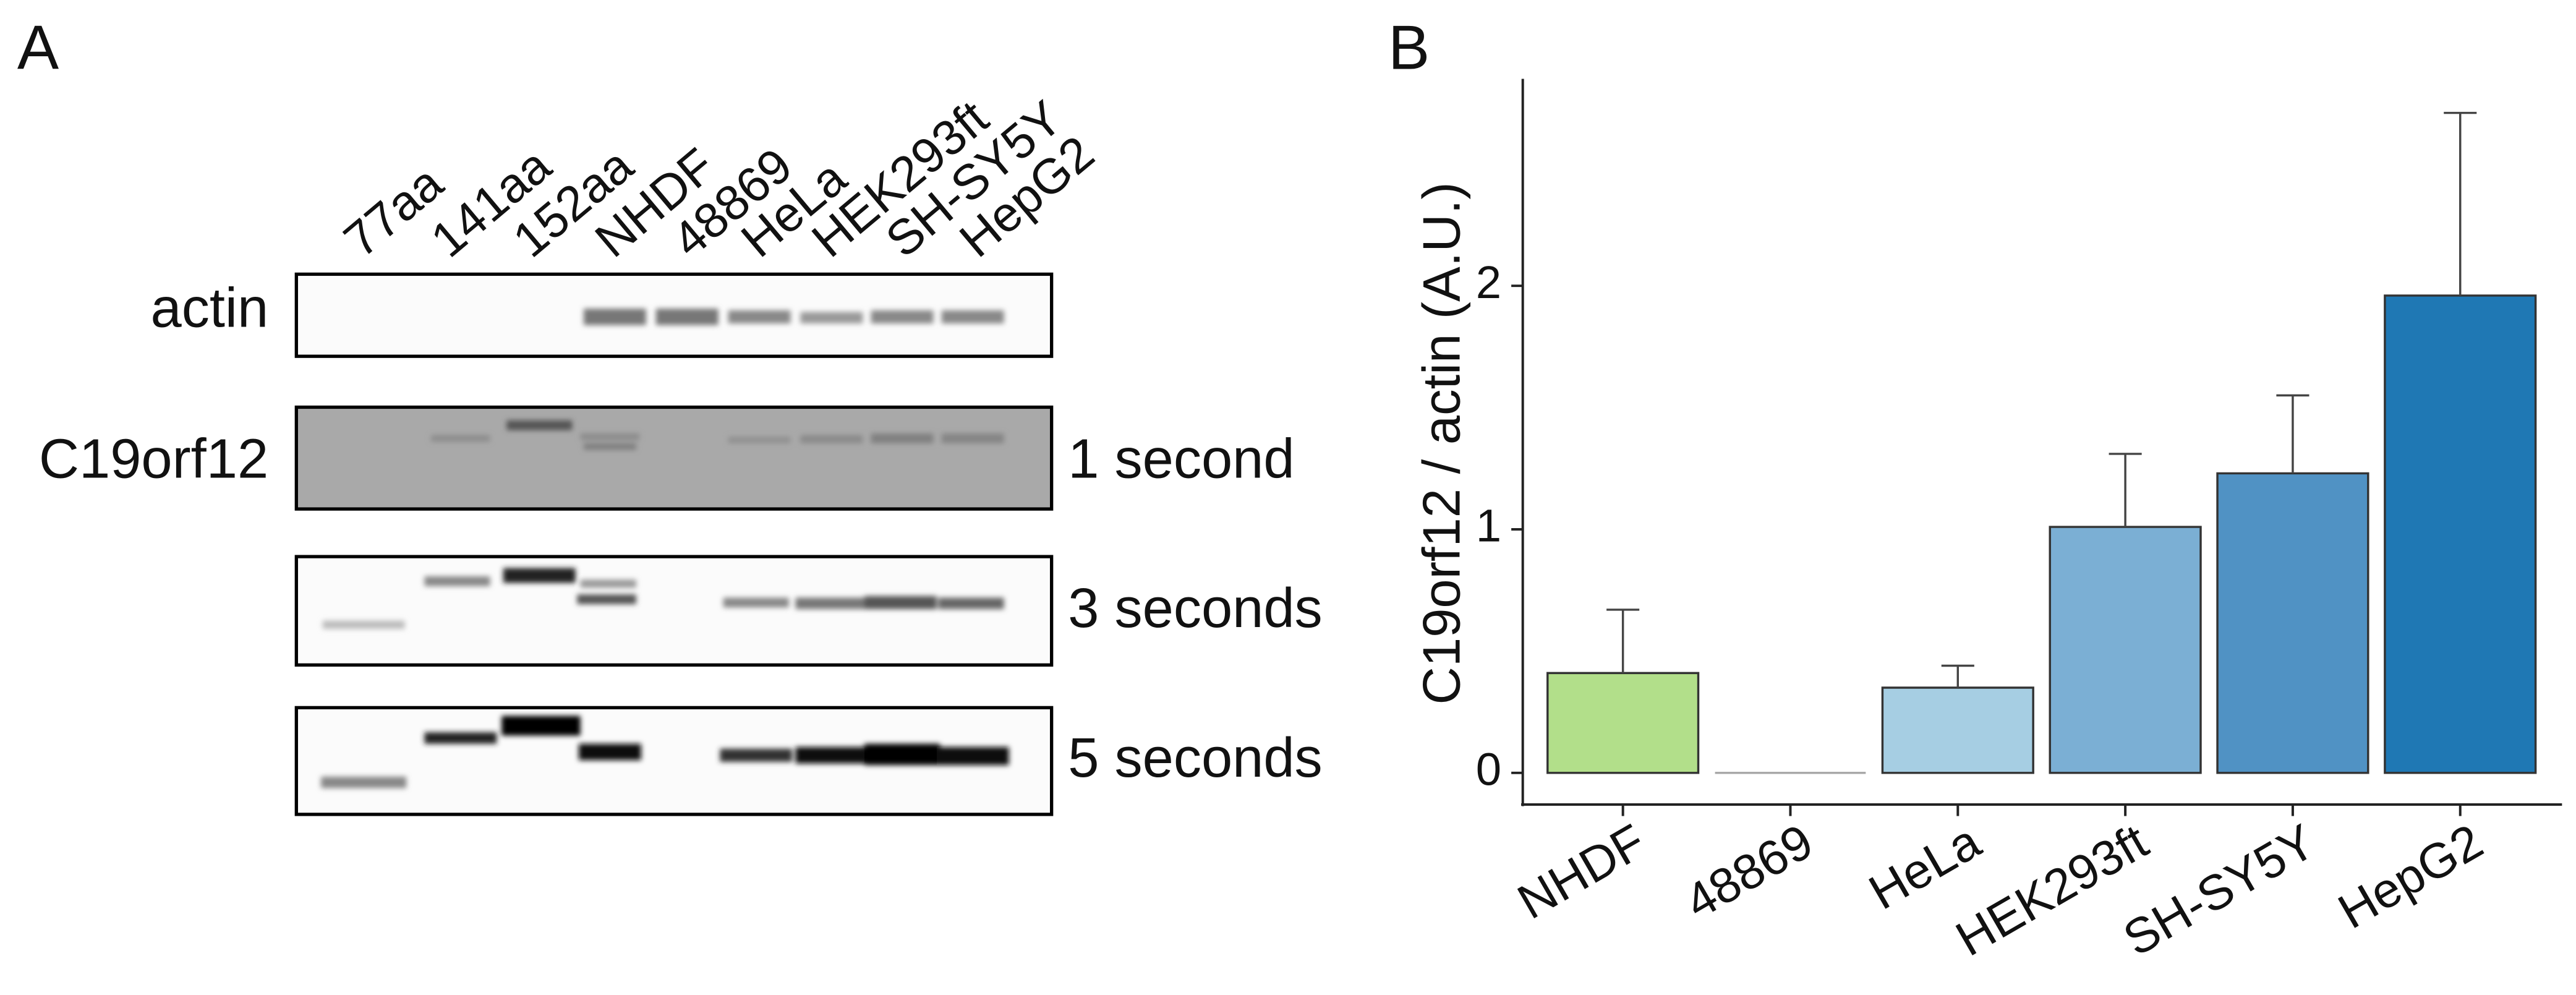  What do you see at coordinates (153, 459) in the screenshot?
I see `row-label: C19orf12` at bounding box center [153, 459].